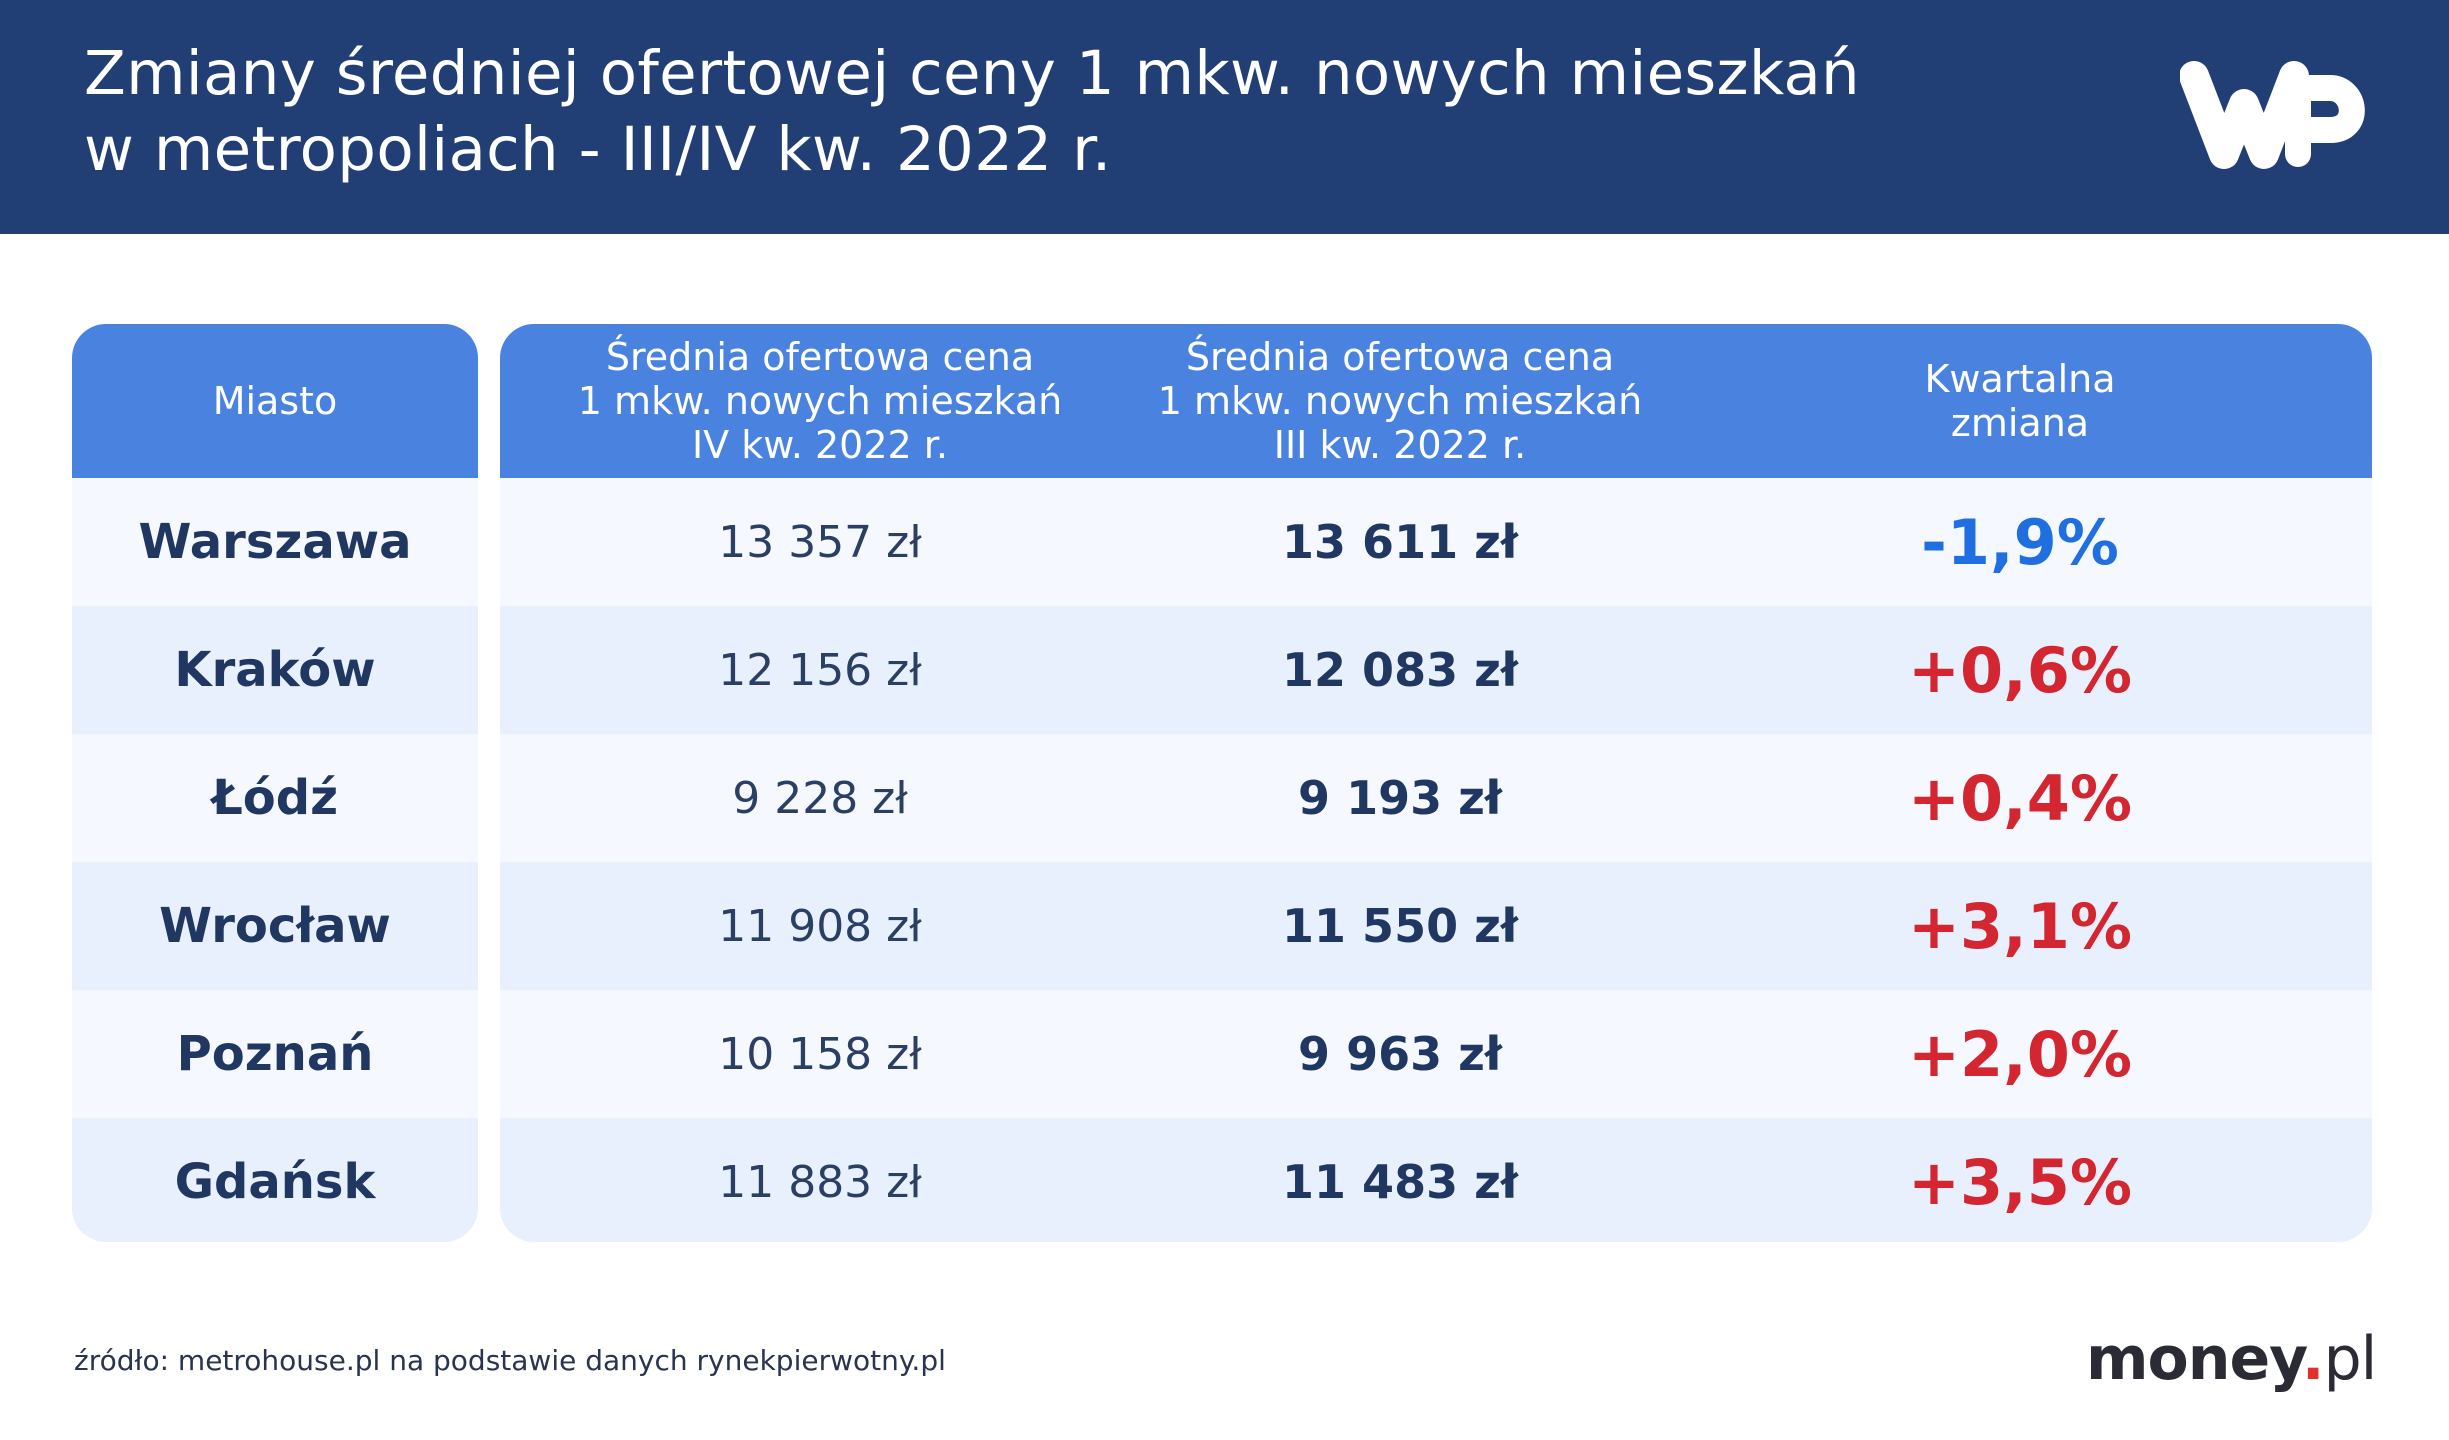 Image resolution: width=2449 pixels, height=1440 pixels. I want to click on title-line-2: w metropoliach - III/IV kw. 2022 r., so click(598, 149).